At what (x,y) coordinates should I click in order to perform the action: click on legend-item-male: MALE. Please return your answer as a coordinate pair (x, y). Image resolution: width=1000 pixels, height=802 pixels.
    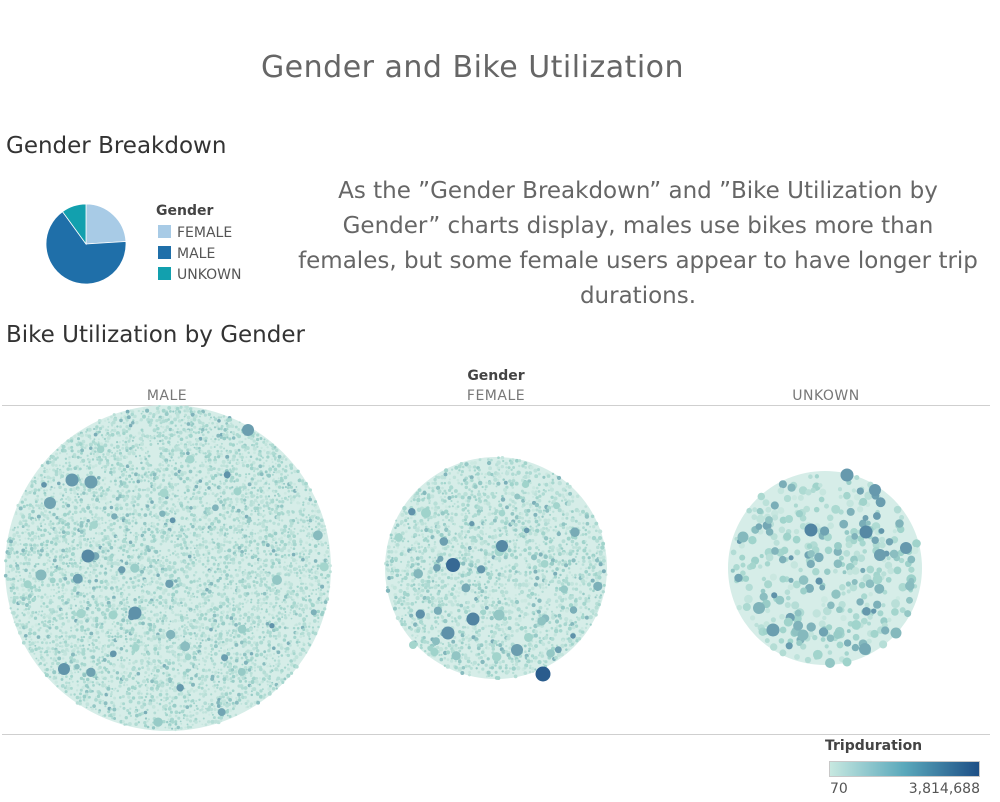
    Looking at the image, I should click on (186, 254).